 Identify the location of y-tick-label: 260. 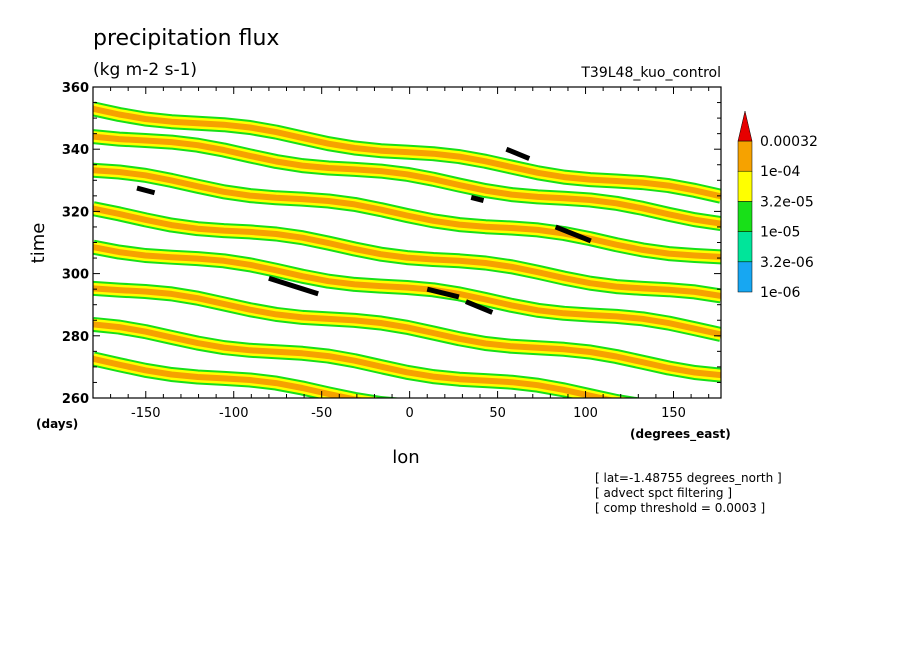
(75, 399).